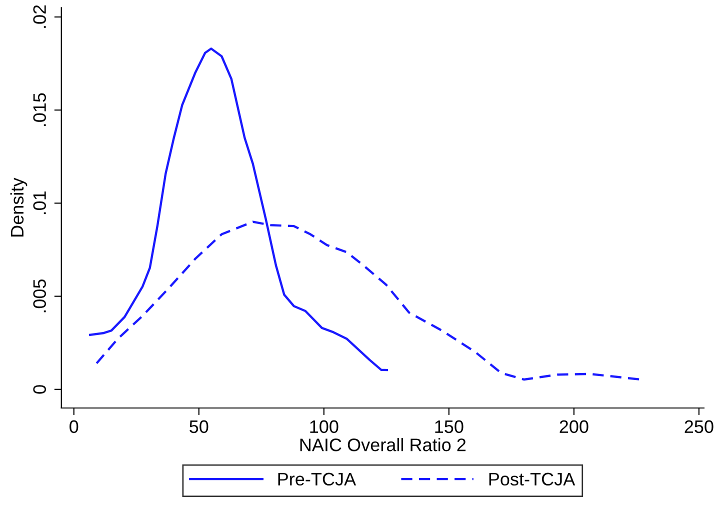 The image size is (722, 510). I want to click on y-tick-label: 0, so click(39, 389).